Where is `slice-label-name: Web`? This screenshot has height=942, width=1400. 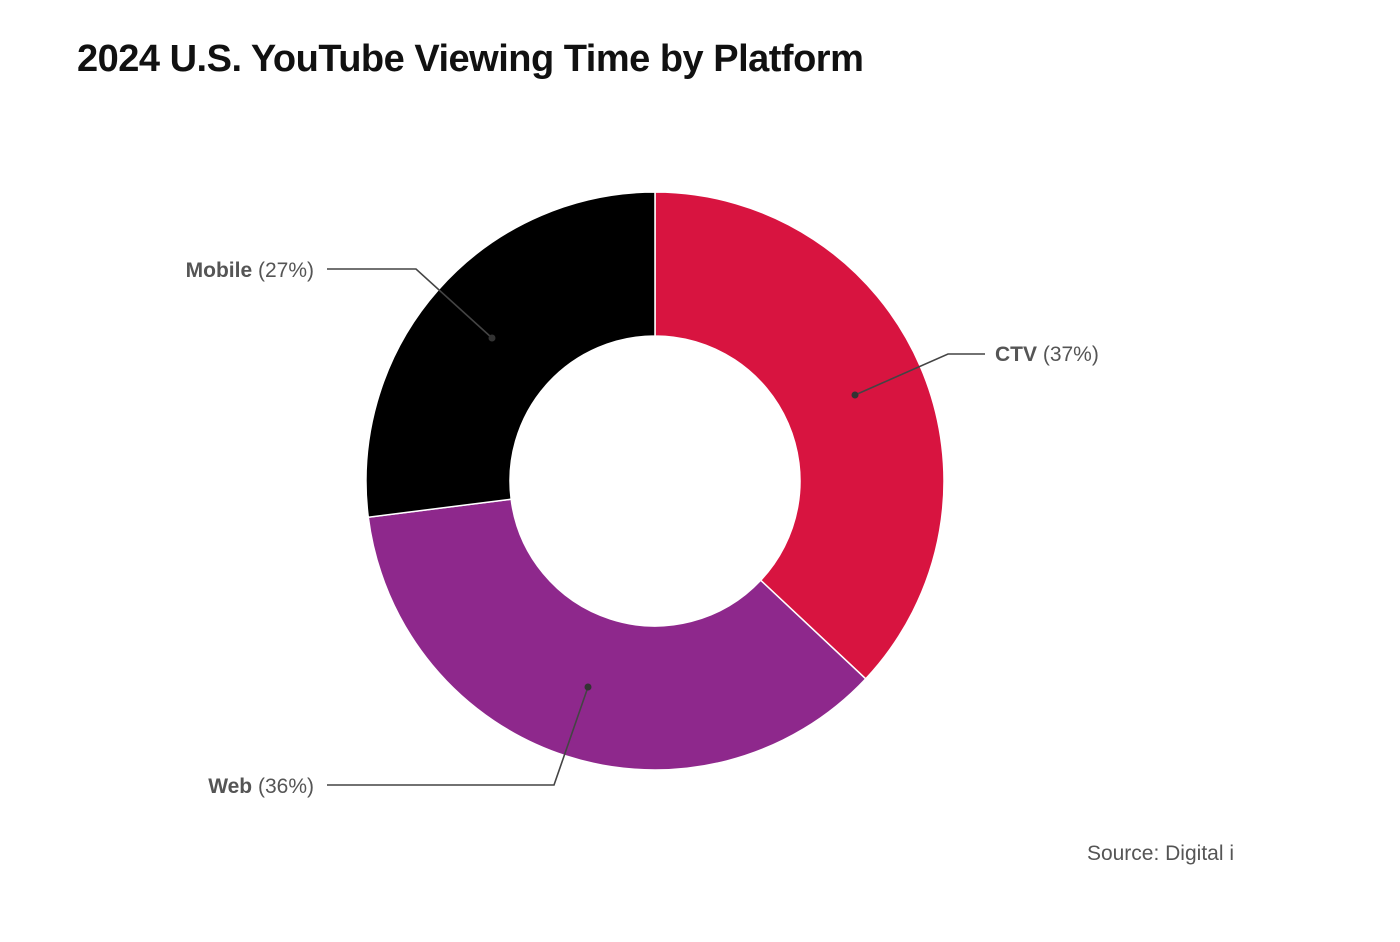 slice-label-name: Web is located at coordinates (230, 786).